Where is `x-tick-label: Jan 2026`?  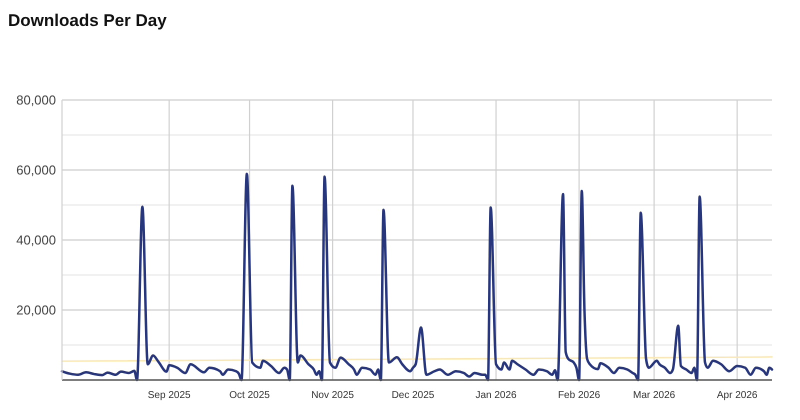 x-tick-label: Jan 2026 is located at coordinates (496, 395).